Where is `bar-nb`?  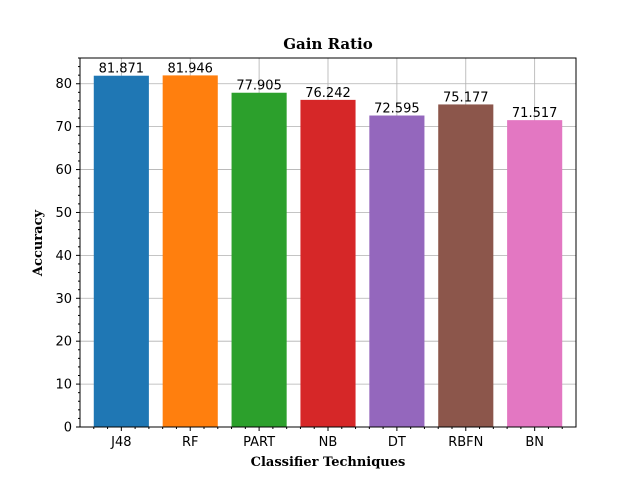 bar-nb is located at coordinates (328, 263).